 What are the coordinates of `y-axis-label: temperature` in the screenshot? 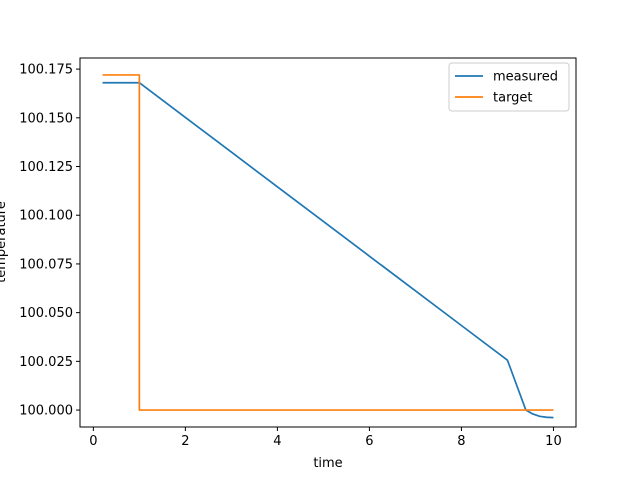 It's located at (4, 242).